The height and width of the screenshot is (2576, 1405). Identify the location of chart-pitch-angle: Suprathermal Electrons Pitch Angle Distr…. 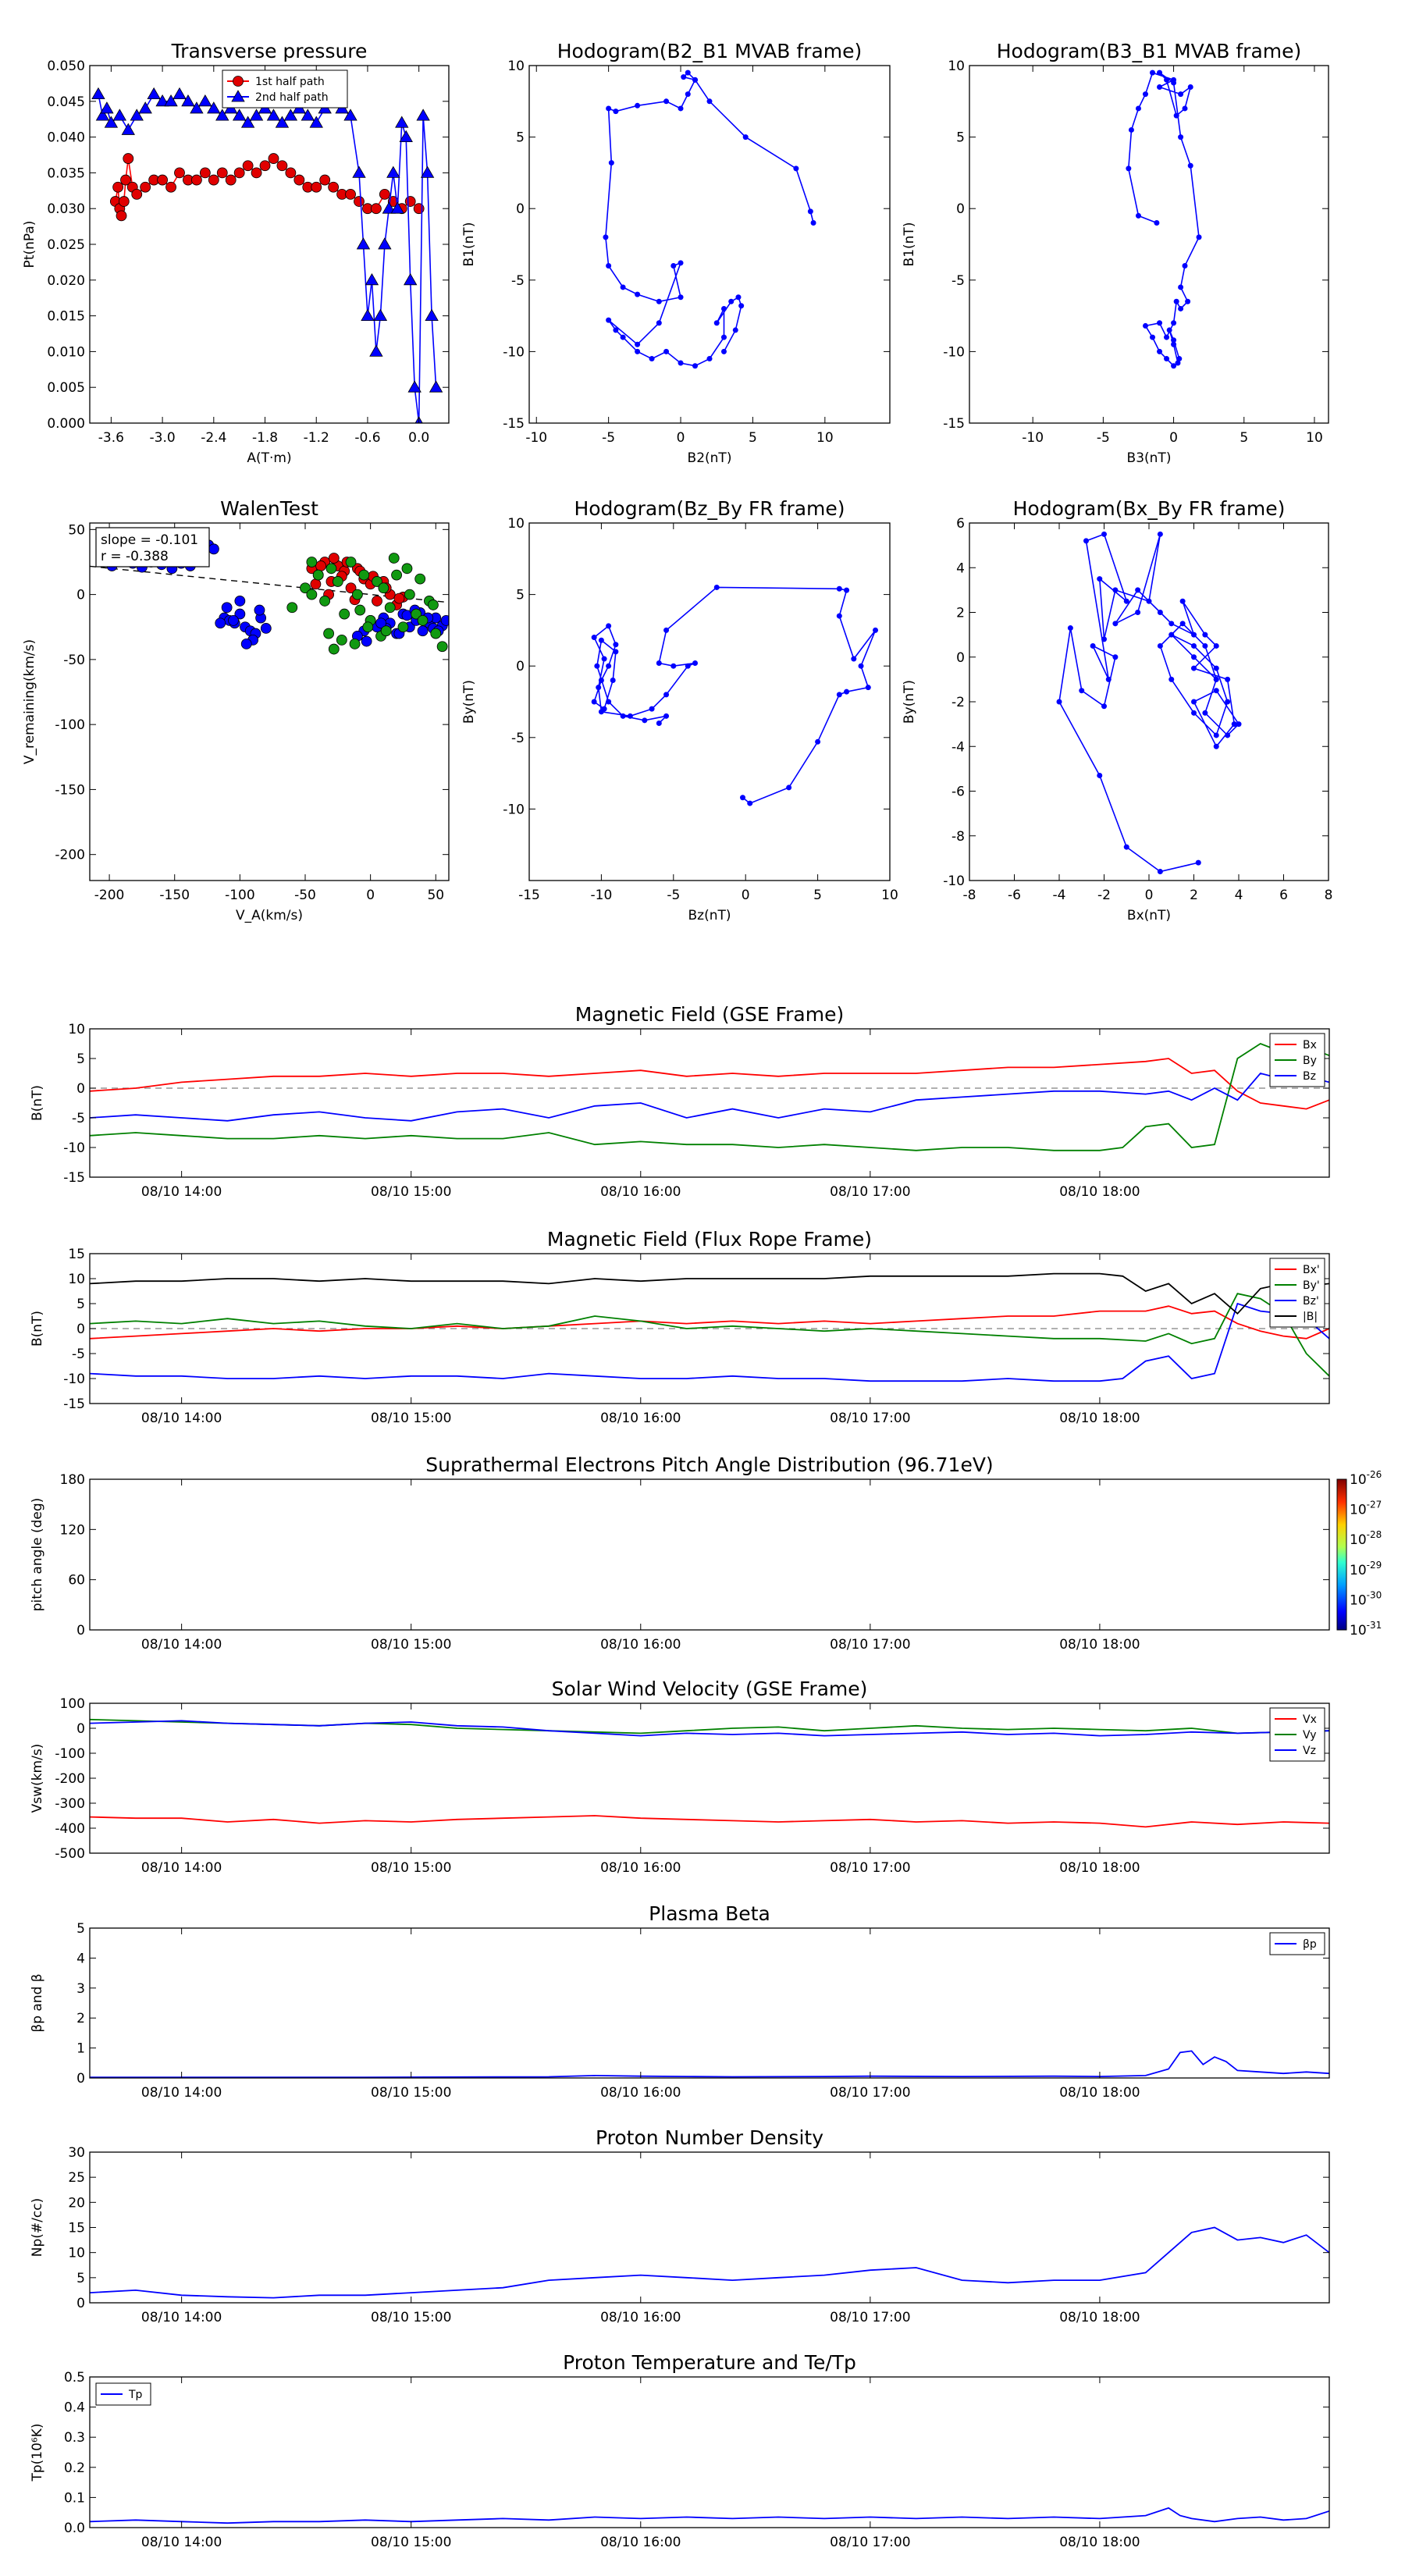
(706, 1553).